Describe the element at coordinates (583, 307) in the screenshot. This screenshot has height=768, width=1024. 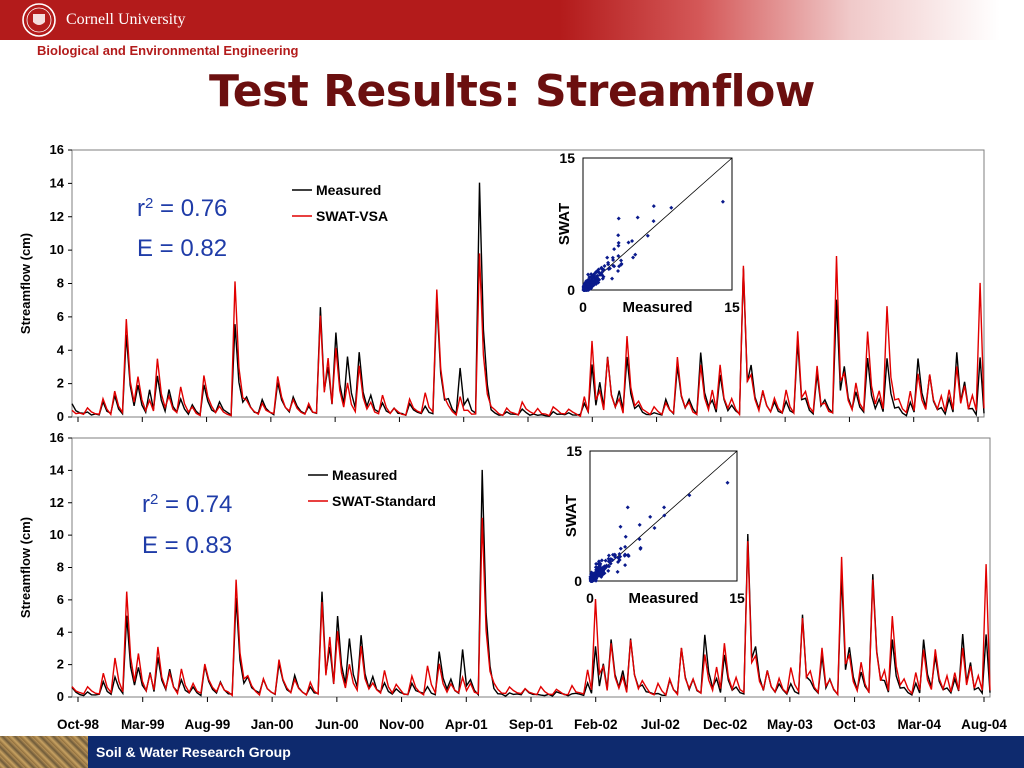
I see `inset-x-tick-label: 0` at that location.